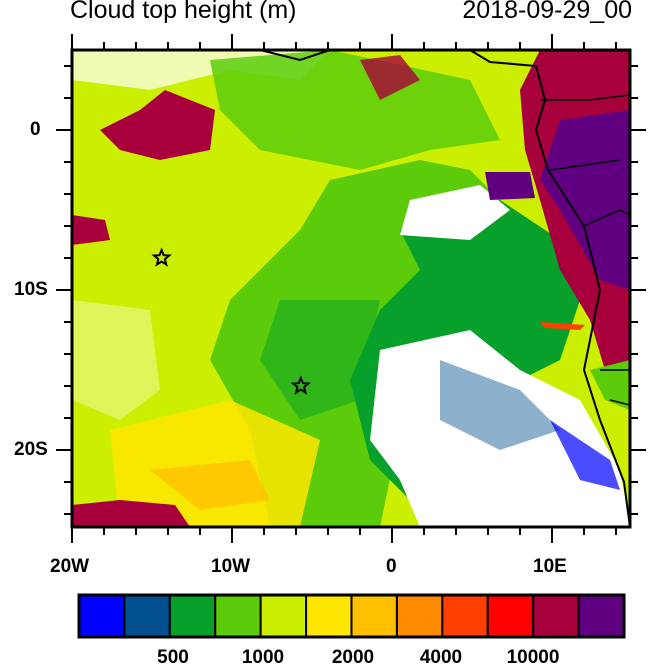 The height and width of the screenshot is (669, 650). Describe the element at coordinates (391, 566) in the screenshot. I see `x-tick-0: 0` at that location.